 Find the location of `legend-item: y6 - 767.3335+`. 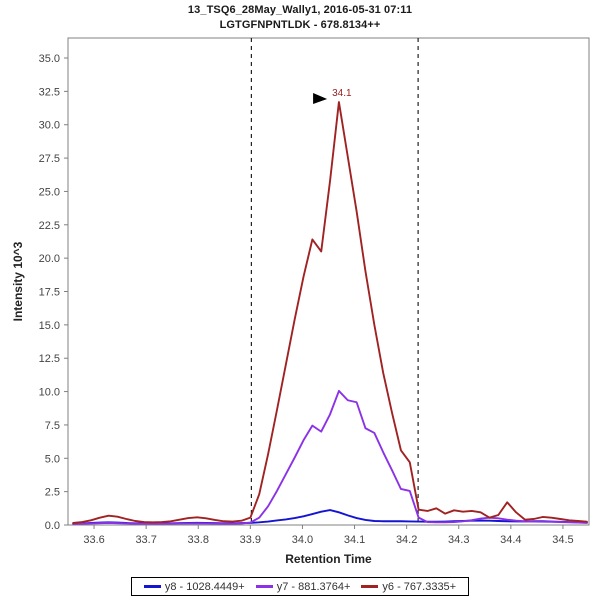

legend-item: y6 - 767.3335+ is located at coordinates (408, 587).